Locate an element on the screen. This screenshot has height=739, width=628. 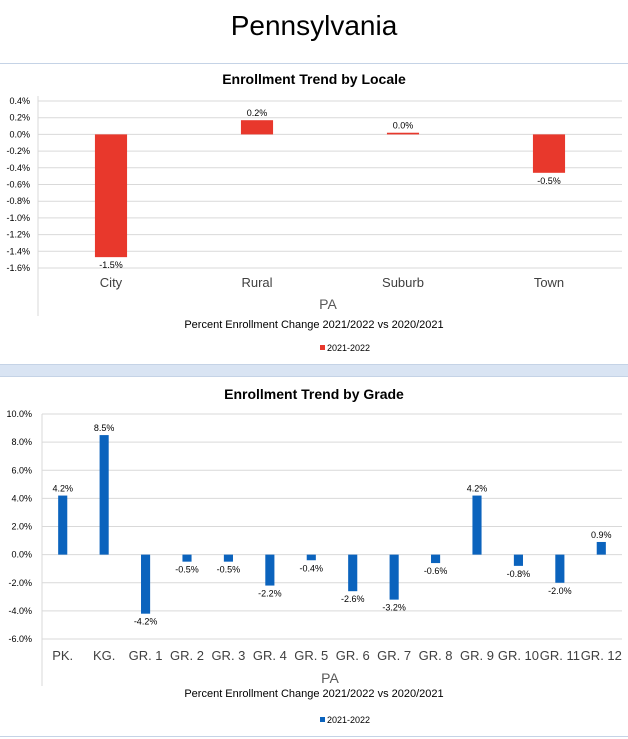
x-tick-label: GR. 6 is located at coordinates (353, 655).